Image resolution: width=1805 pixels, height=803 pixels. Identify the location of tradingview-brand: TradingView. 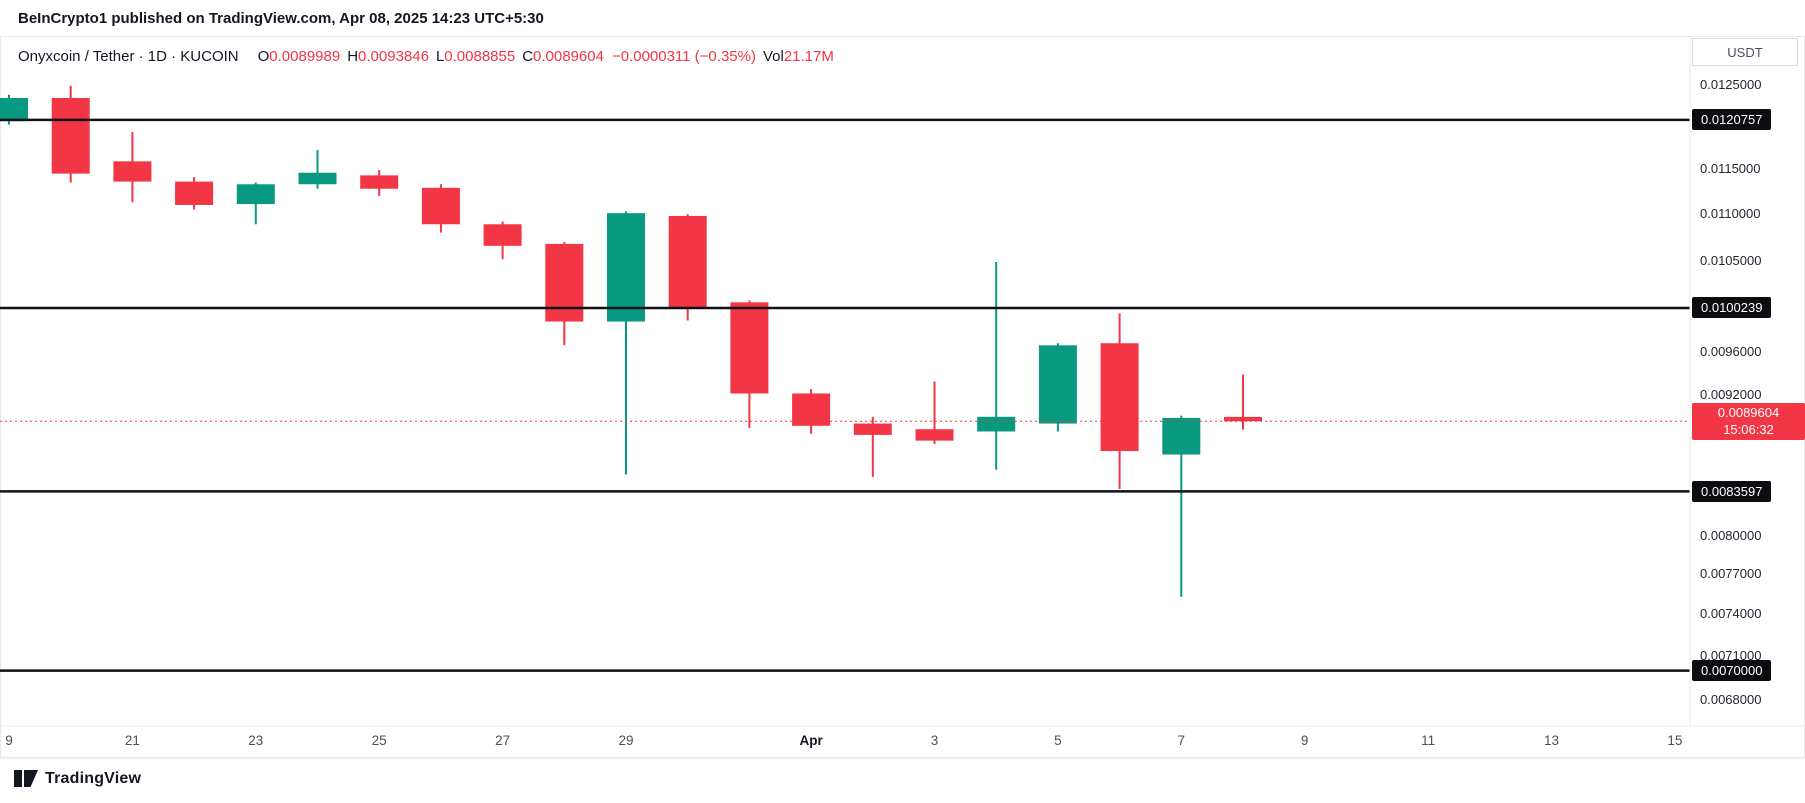
(93, 778).